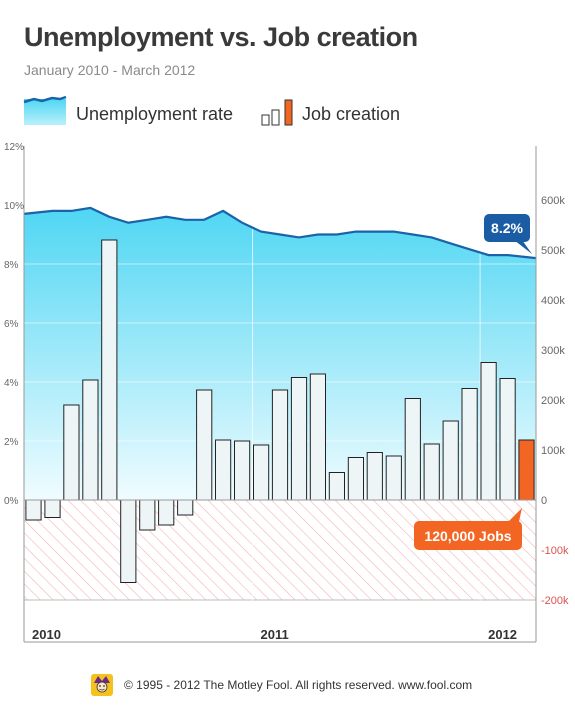 The height and width of the screenshot is (725, 575). What do you see at coordinates (526, 470) in the screenshot?
I see `job-bar-highlight` at bounding box center [526, 470].